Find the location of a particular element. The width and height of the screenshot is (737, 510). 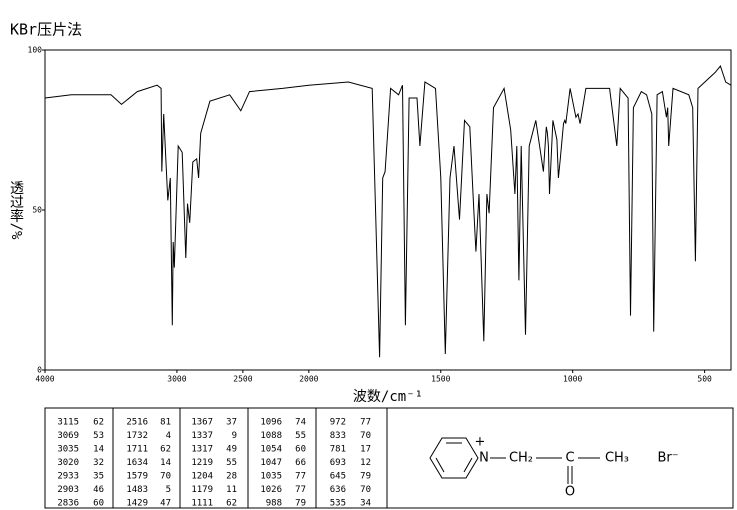

peak-wavenumber: 3069 is located at coordinates (68, 436).